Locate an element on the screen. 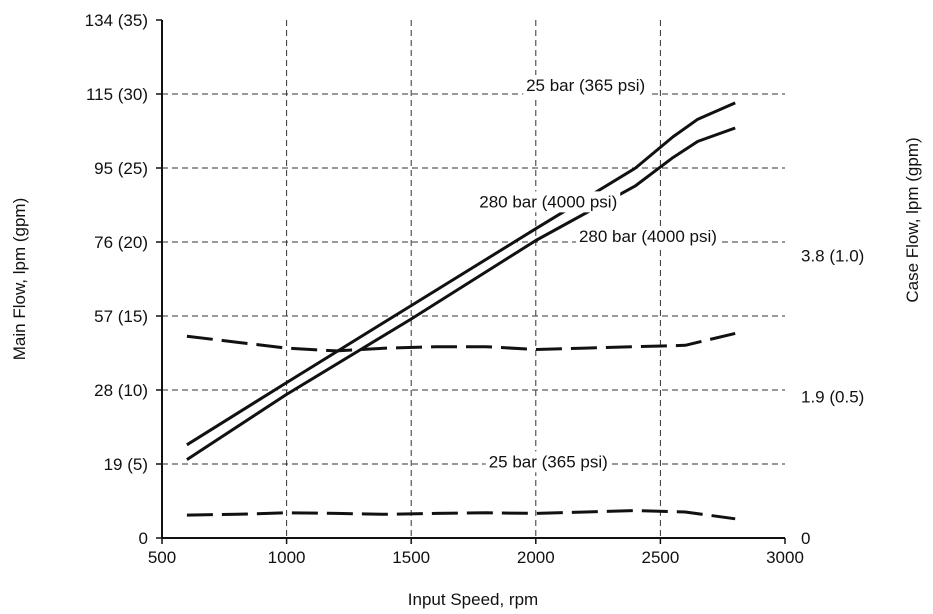  y-tick-label-left: 19 (5) is located at coordinates (126, 464).